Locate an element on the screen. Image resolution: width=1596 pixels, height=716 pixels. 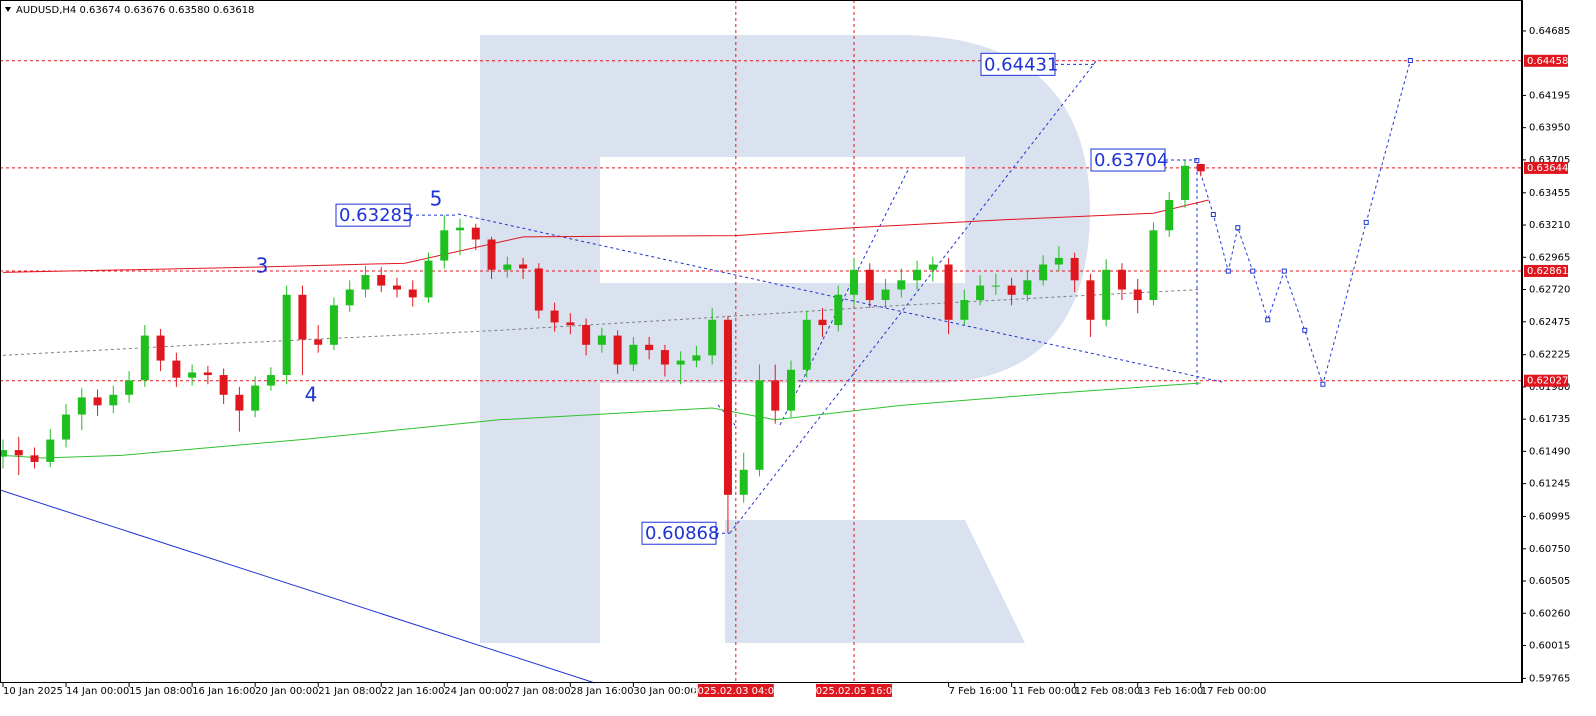
price-label: 0.64431 is located at coordinates (1021, 64).